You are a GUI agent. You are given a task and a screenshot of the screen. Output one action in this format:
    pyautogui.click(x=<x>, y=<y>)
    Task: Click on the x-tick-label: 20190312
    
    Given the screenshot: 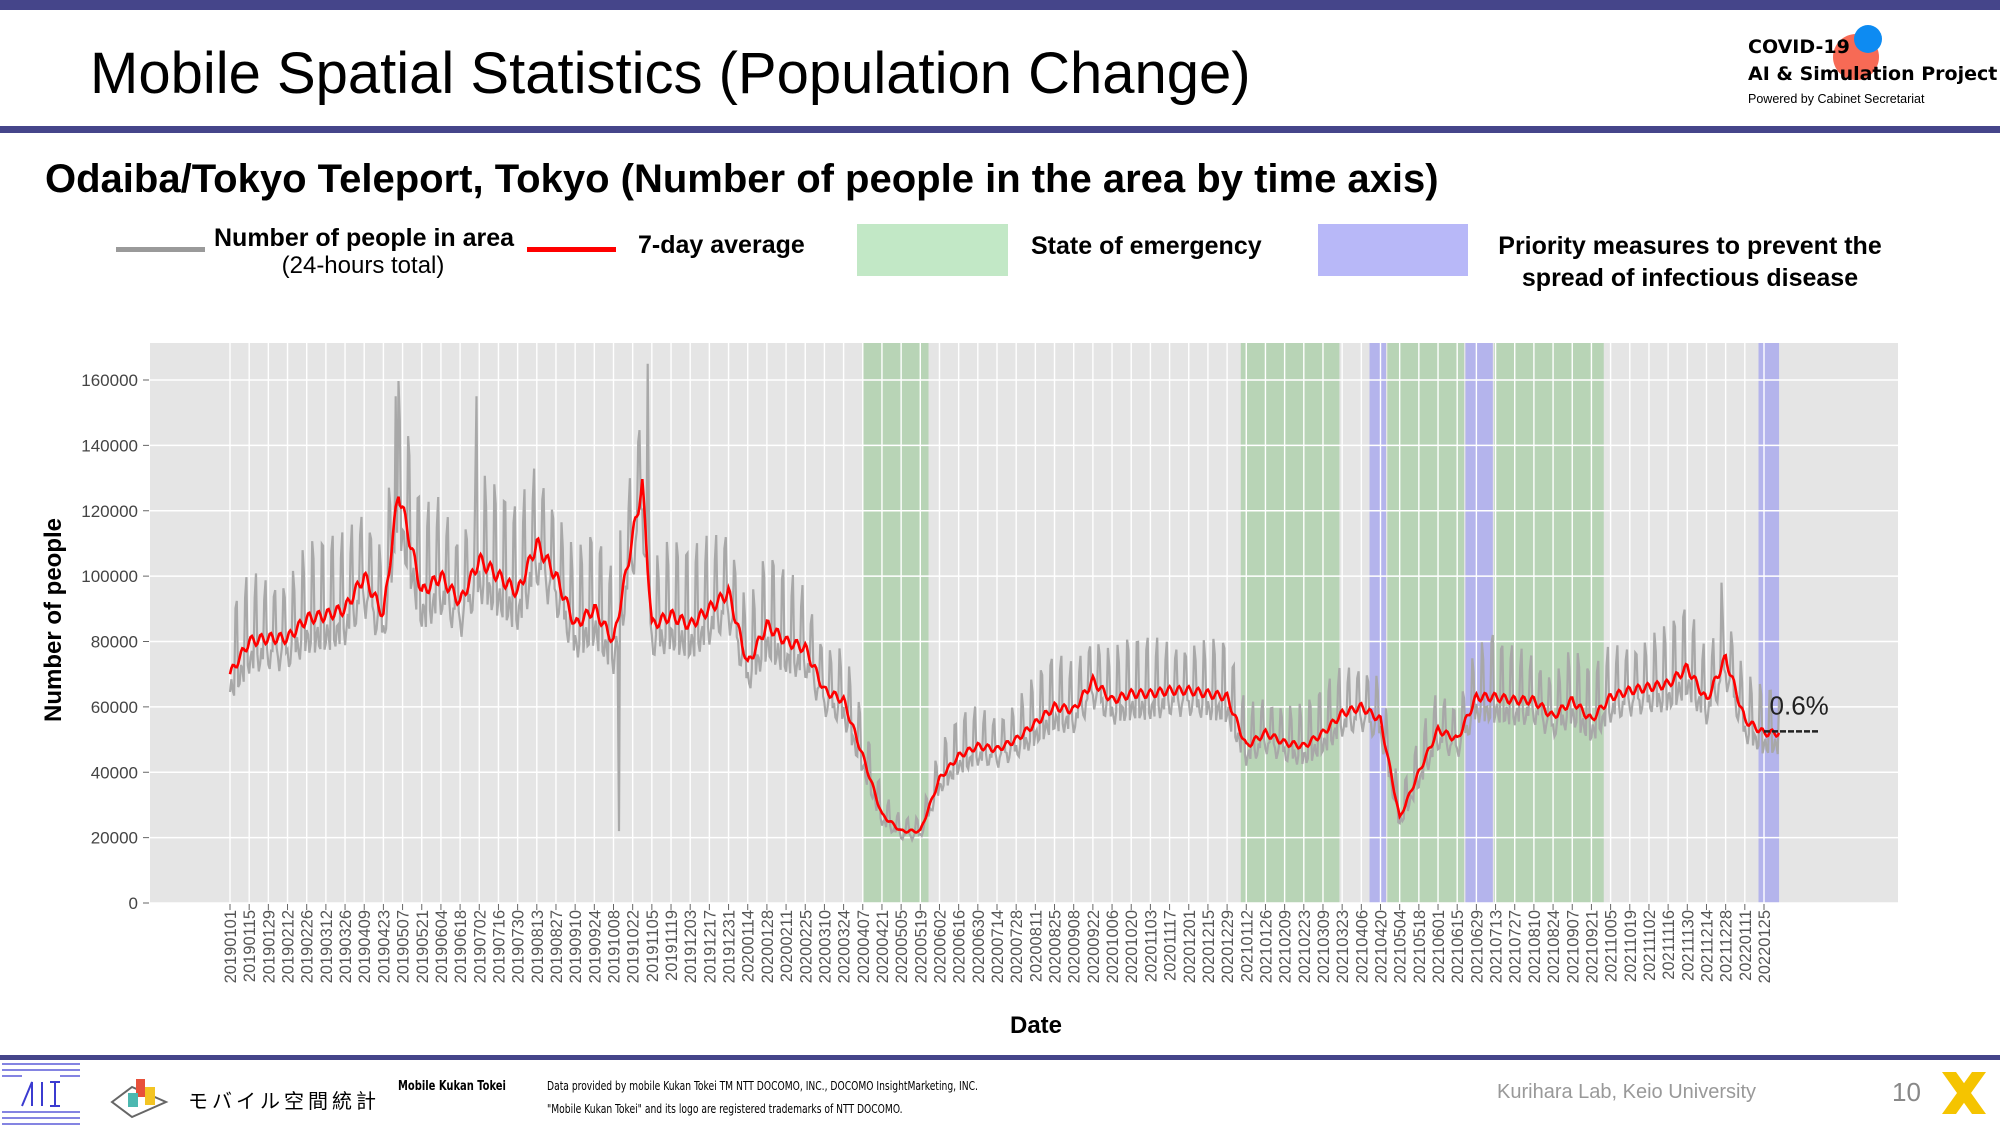 What is the action you would take?
    pyautogui.click(x=327, y=946)
    